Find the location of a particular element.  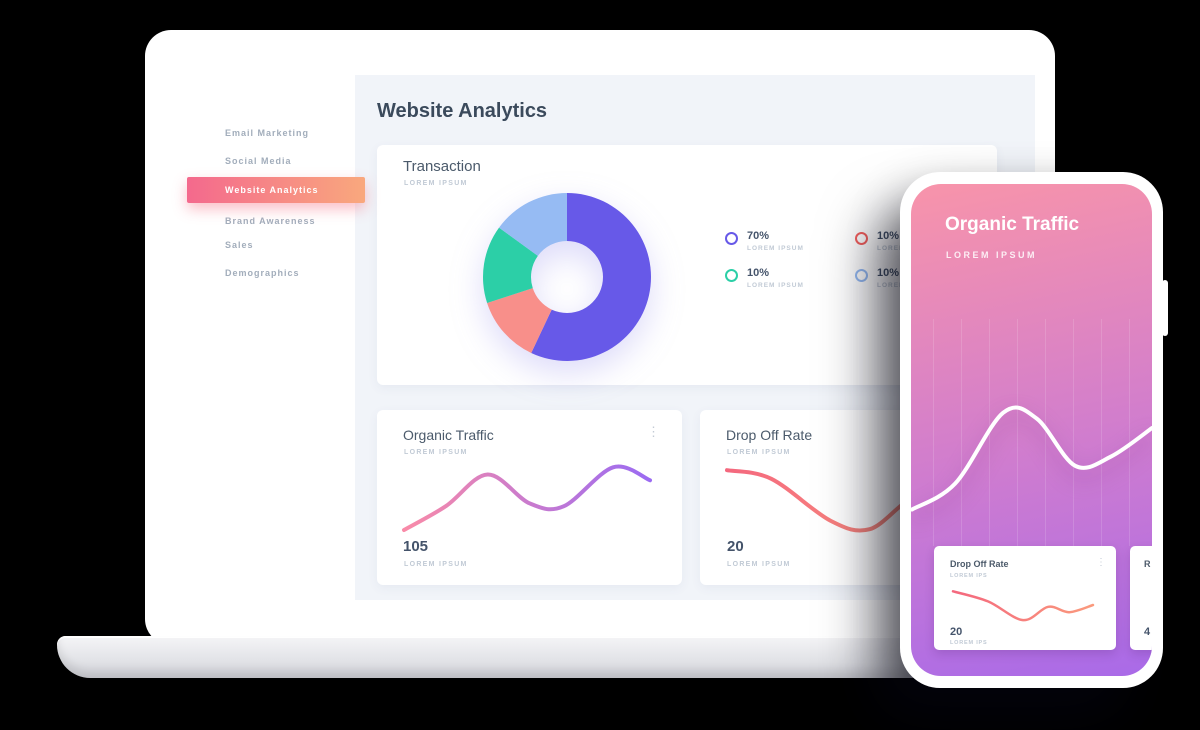

card-title: R is located at coordinates (1147, 564).